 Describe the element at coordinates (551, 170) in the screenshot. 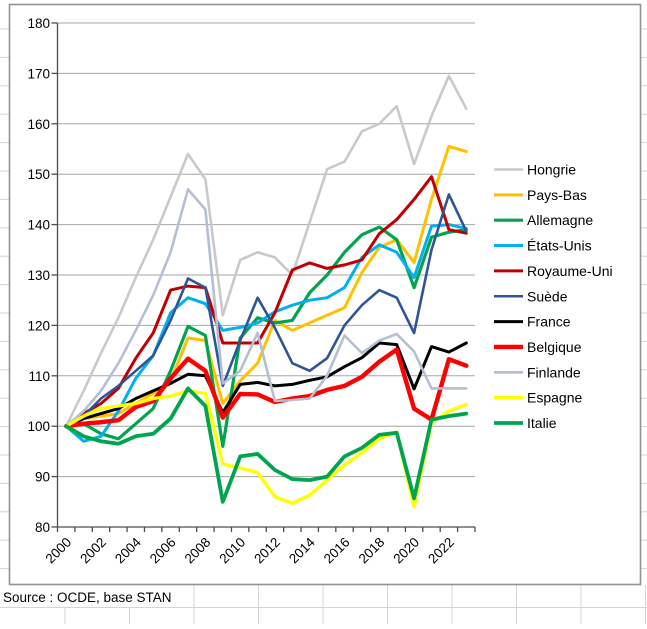

I see `legend-label: Hongrie` at that location.